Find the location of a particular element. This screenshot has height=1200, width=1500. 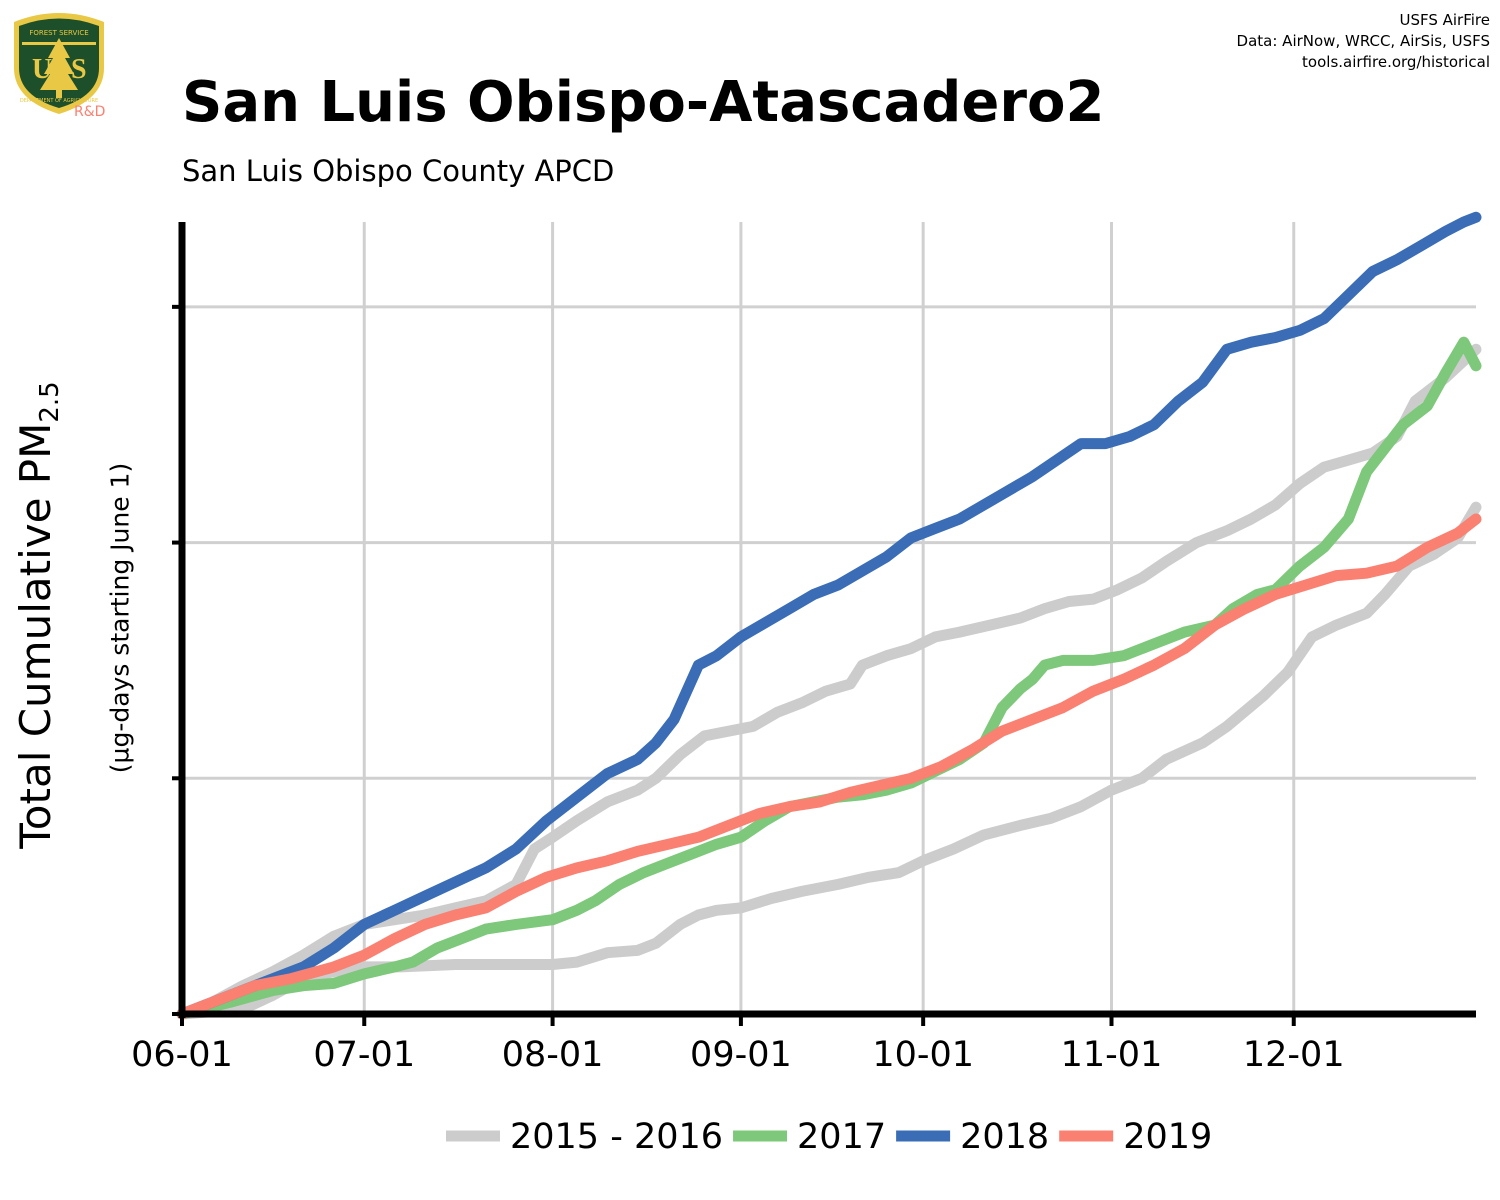

logo-rd-text: R&D is located at coordinates (89, 112).